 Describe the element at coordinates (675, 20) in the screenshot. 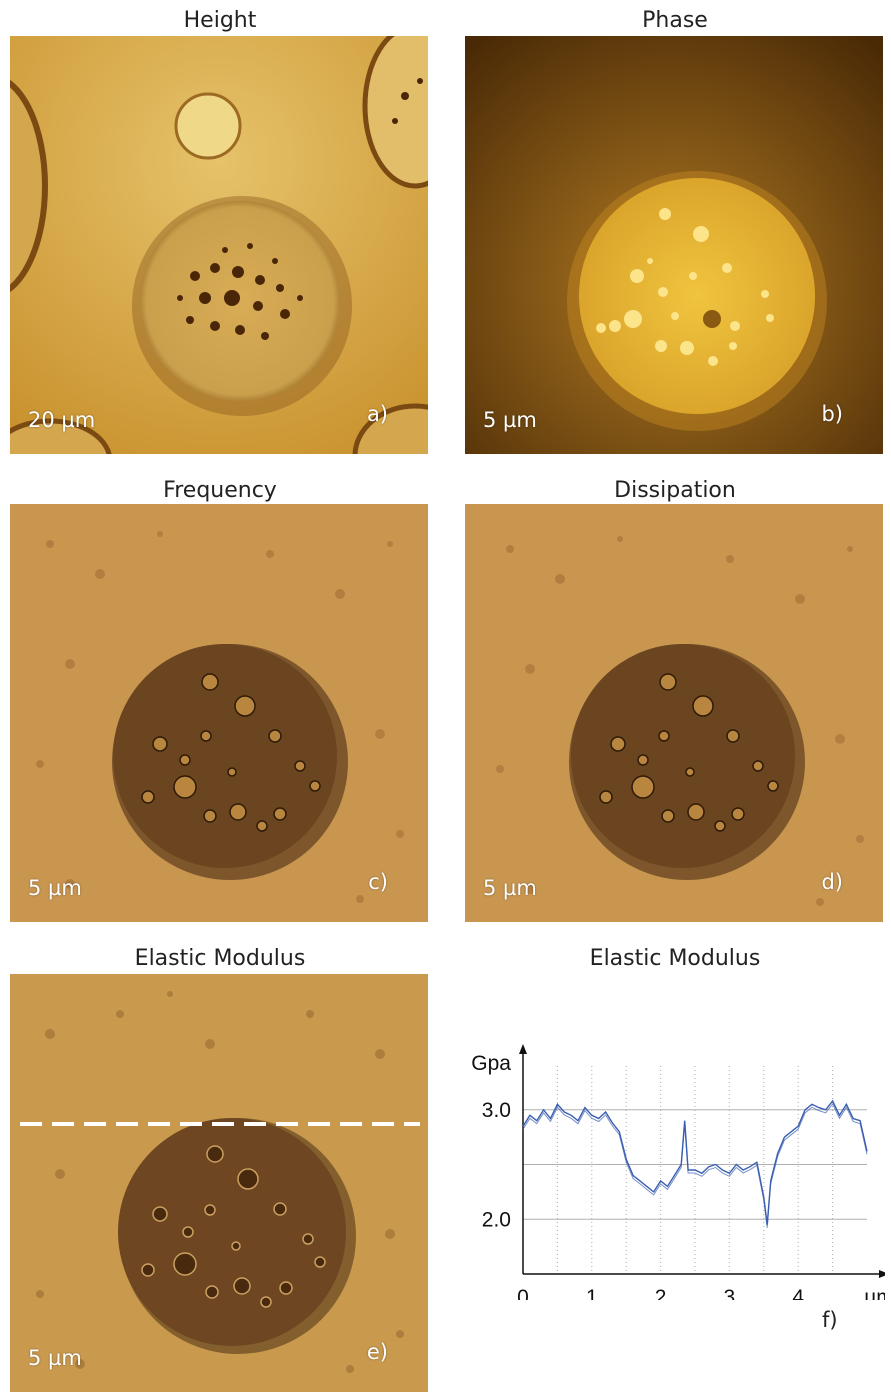

I see `panel-title-phase: Phase` at that location.